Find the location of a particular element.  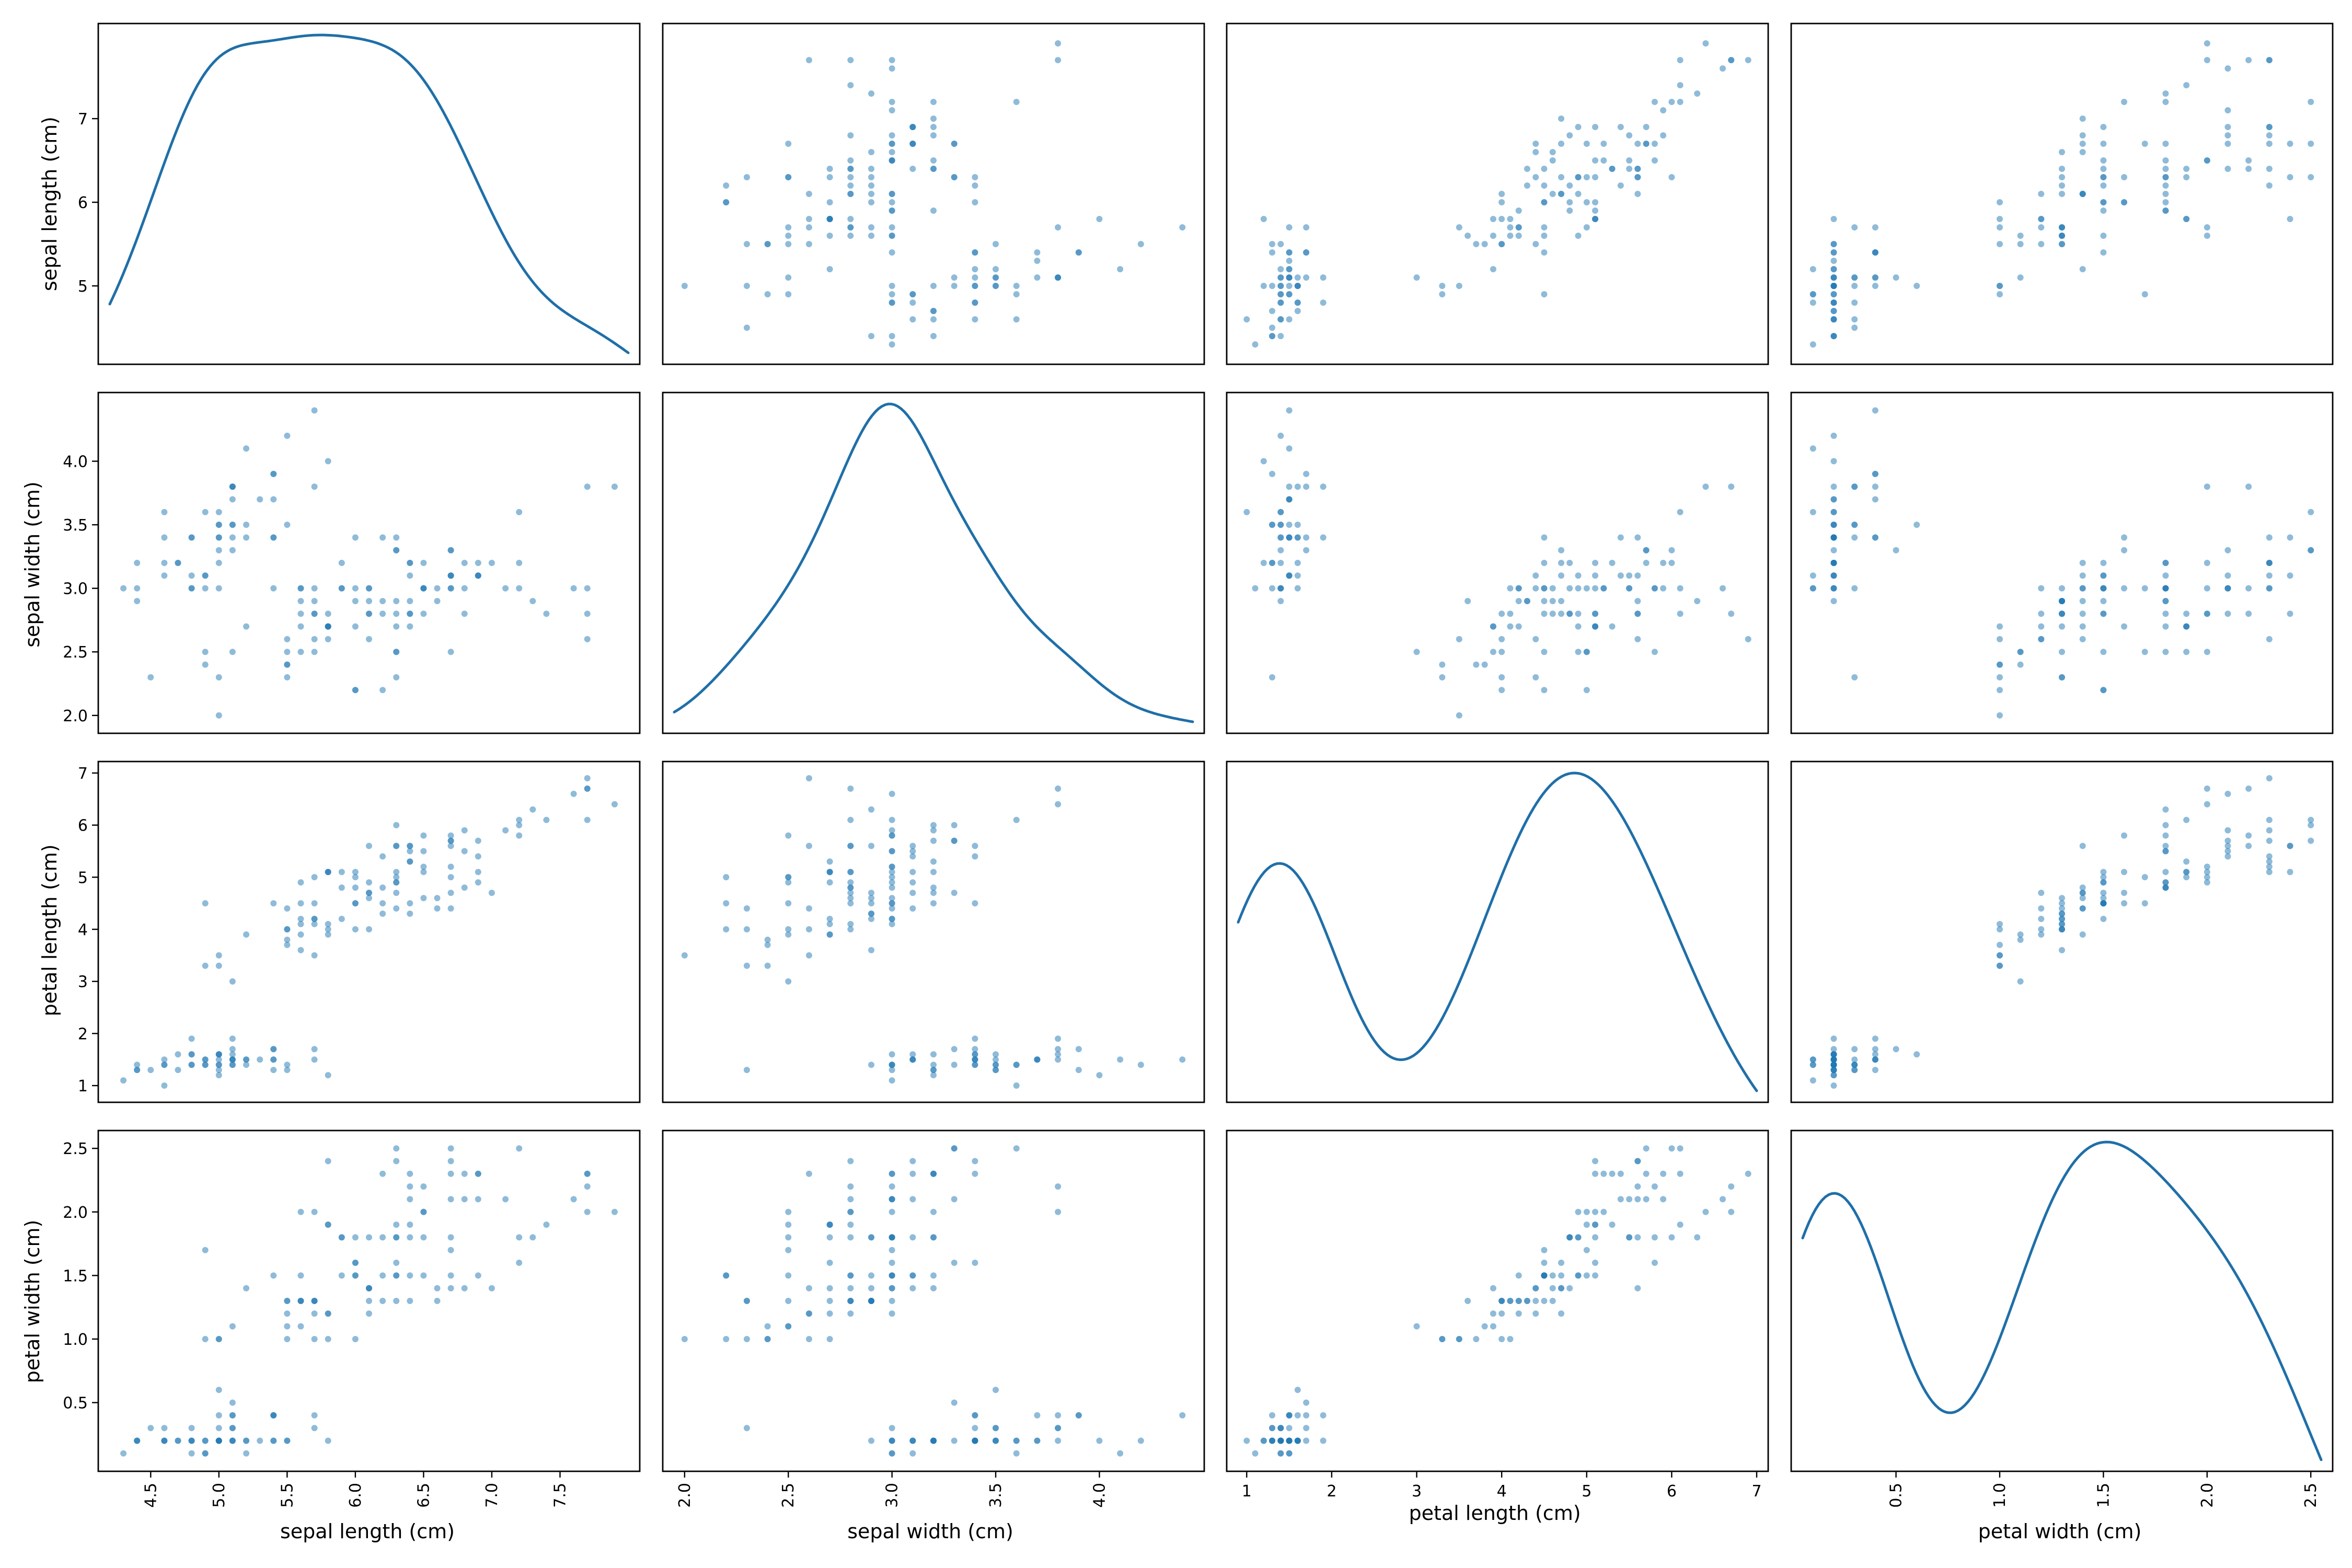

x-tick-label: 2.5 is located at coordinates (788, 1495).